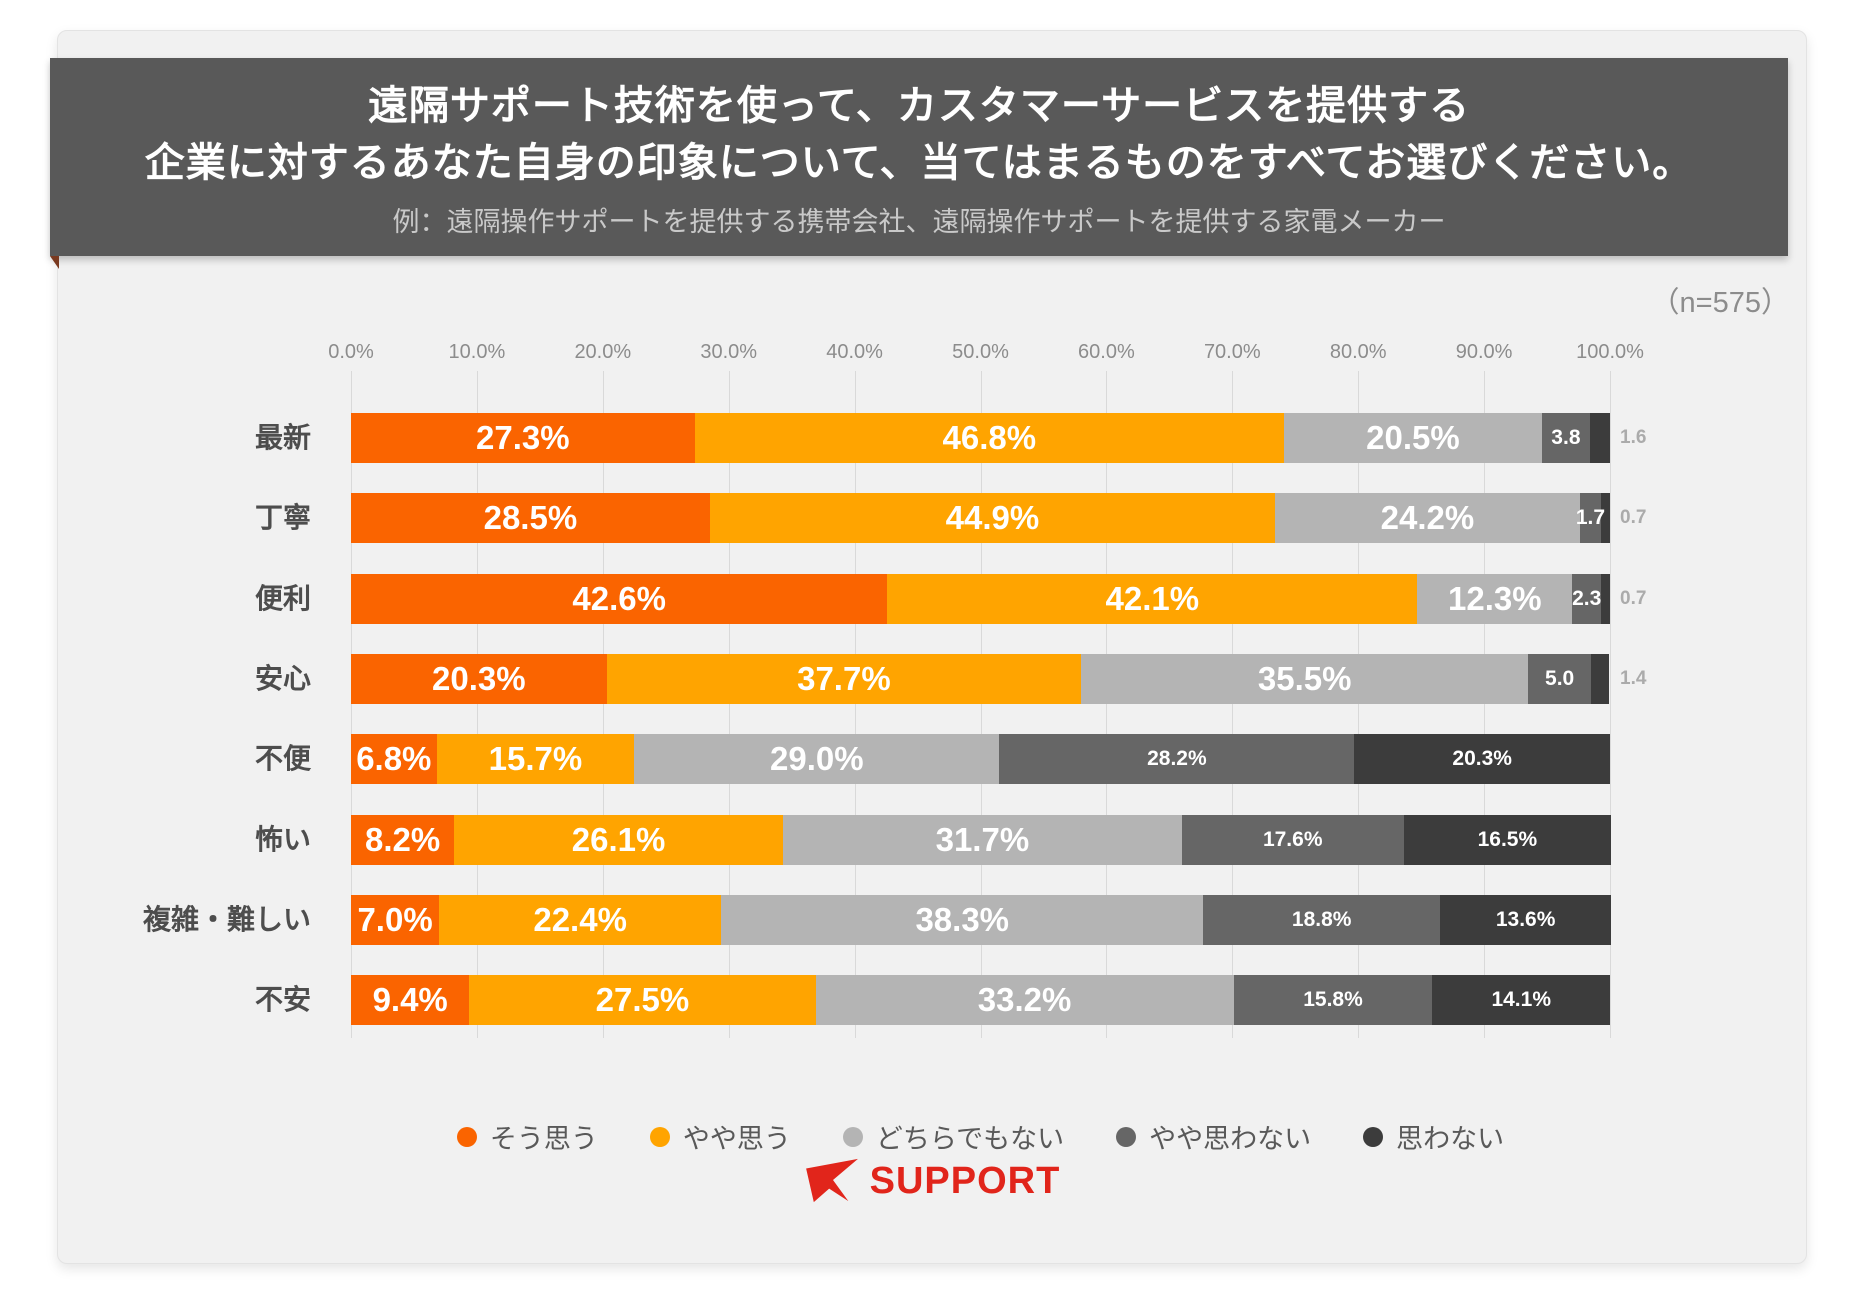 The width and height of the screenshot is (1876, 1296). I want to click on bar-segment: 14.1%, so click(1521, 1000).